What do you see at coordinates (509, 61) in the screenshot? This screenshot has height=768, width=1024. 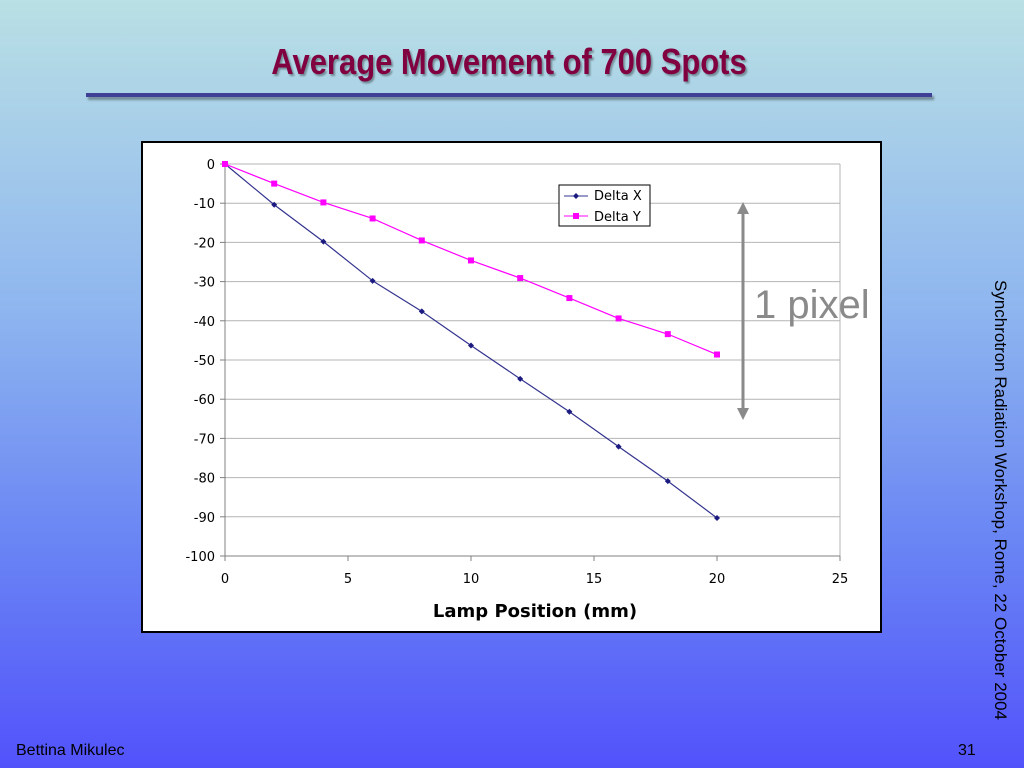 I see `slide-title: Average Movement of 700 Spots` at bounding box center [509, 61].